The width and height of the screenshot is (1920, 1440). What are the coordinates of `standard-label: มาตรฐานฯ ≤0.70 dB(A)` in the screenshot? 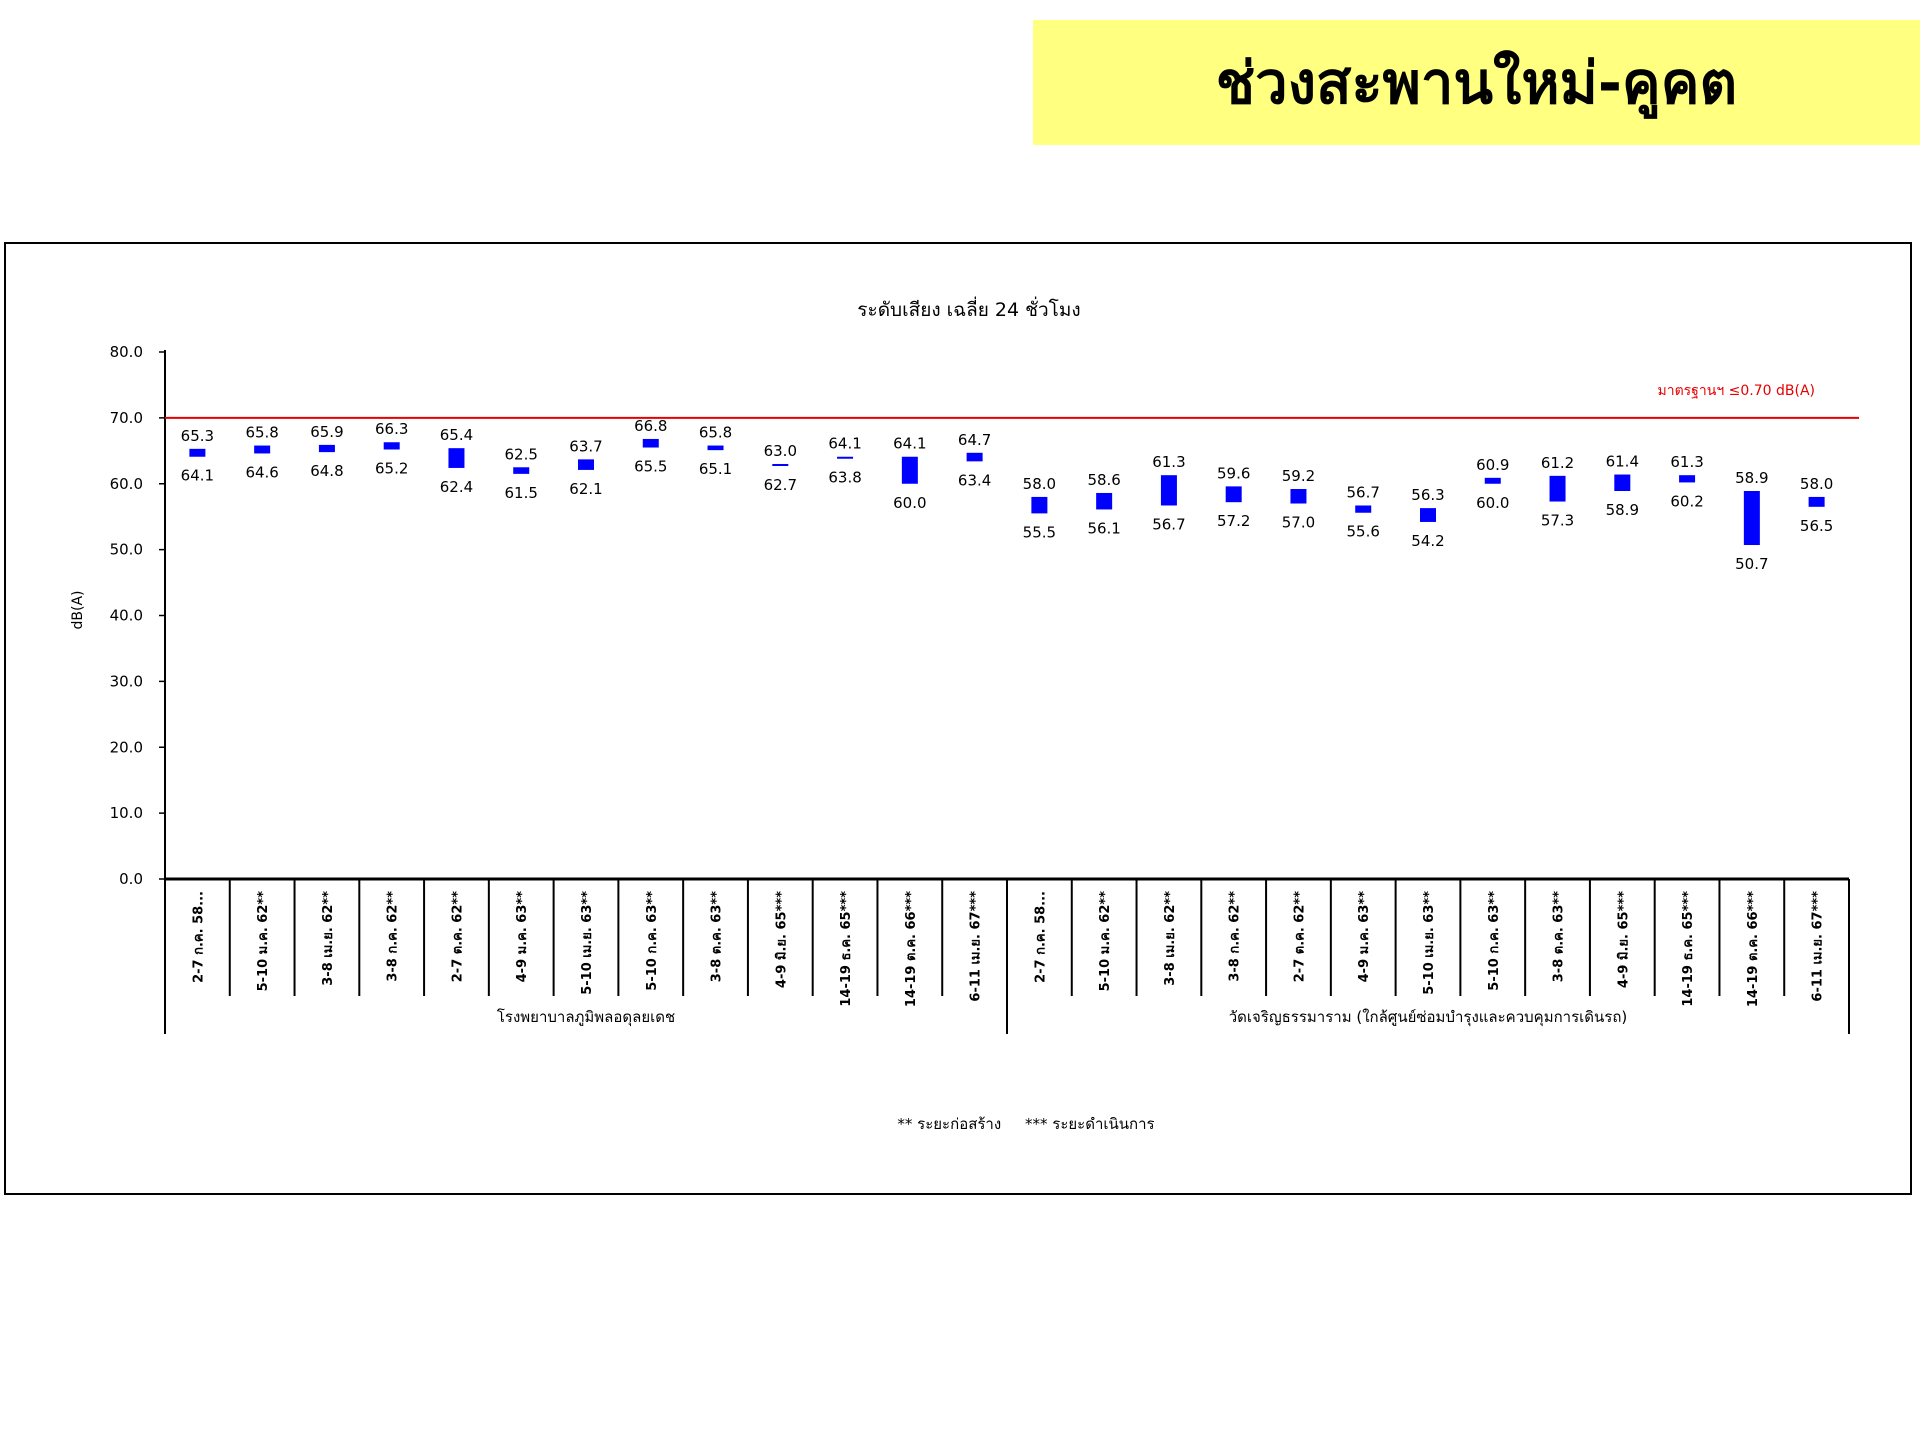 It's located at (1736, 391).